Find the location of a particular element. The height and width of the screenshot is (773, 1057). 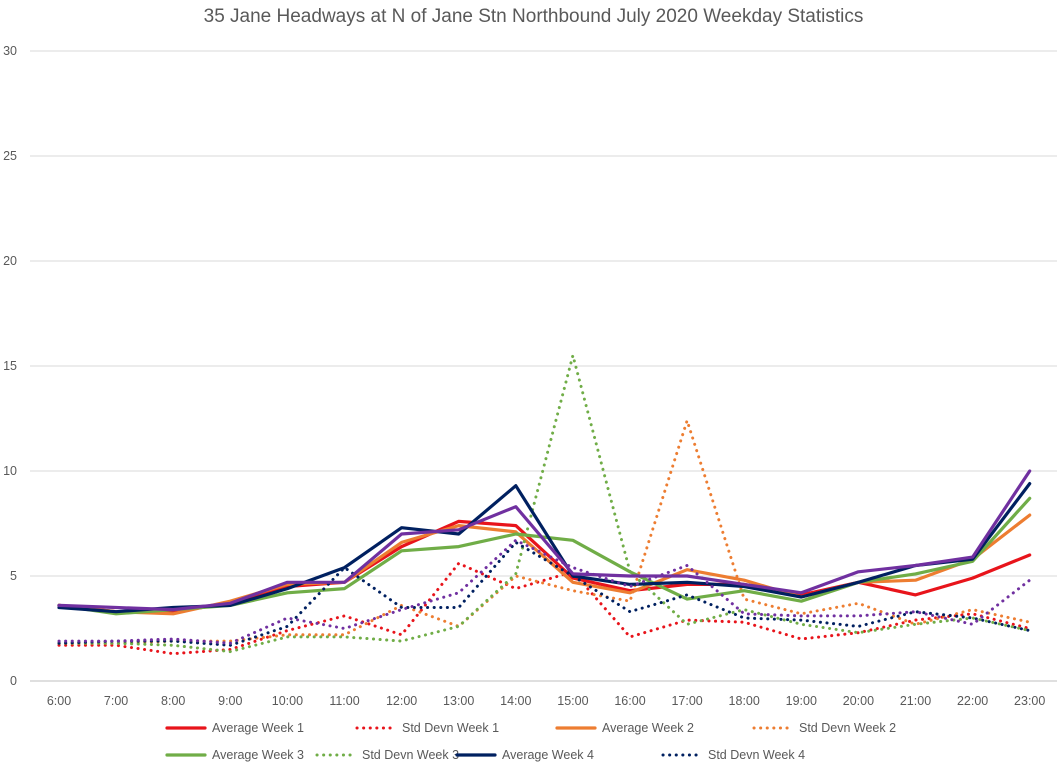

y-tick-label: 25 is located at coordinates (10, 156).